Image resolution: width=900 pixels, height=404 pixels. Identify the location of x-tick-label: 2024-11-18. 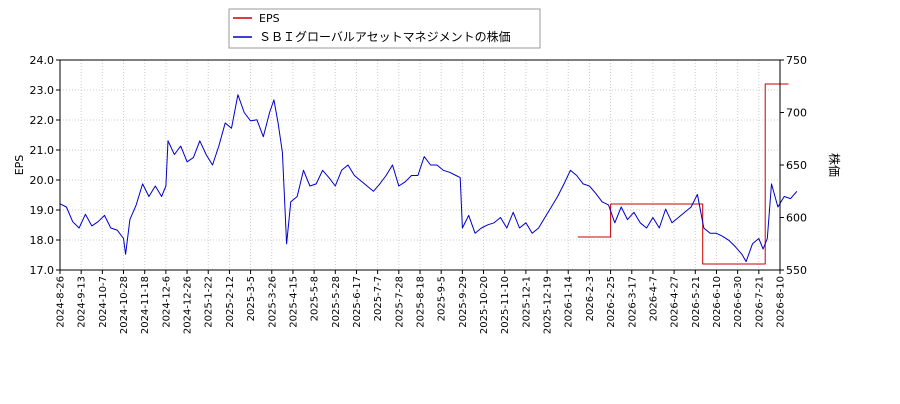
(145, 305).